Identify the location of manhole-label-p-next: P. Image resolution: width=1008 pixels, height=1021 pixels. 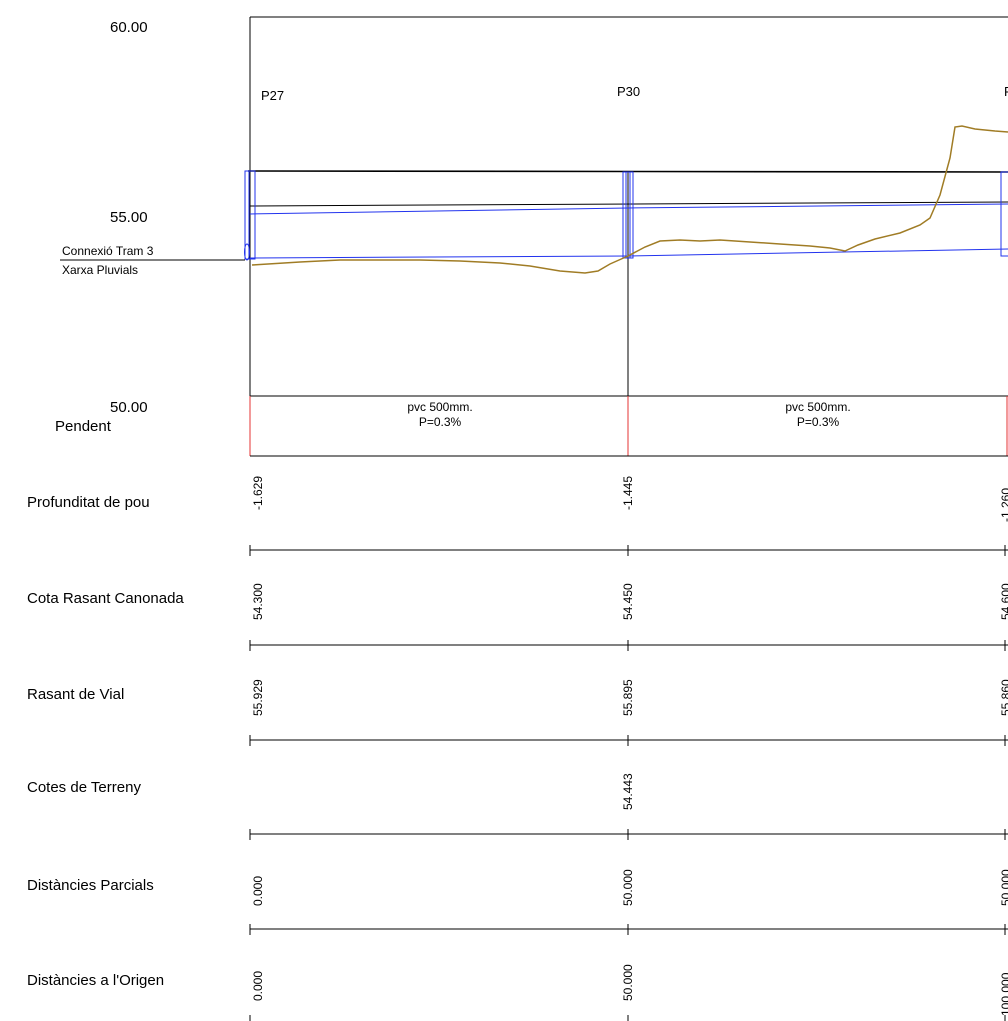
(1006, 91).